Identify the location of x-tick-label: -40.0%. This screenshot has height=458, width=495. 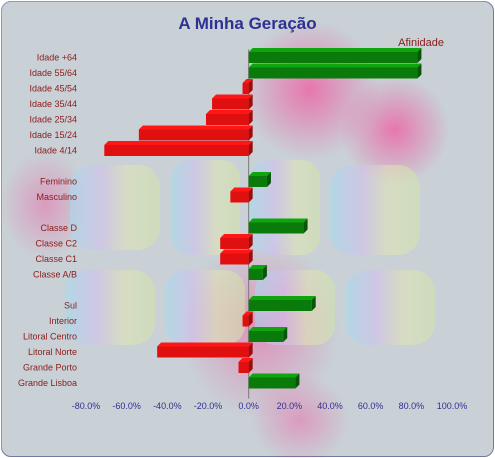
(167, 406).